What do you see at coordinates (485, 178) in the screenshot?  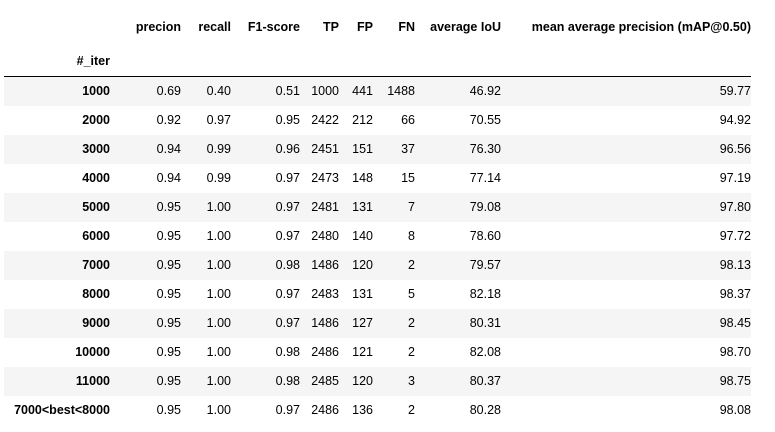 I see `cell-average-iou: 77.14` at bounding box center [485, 178].